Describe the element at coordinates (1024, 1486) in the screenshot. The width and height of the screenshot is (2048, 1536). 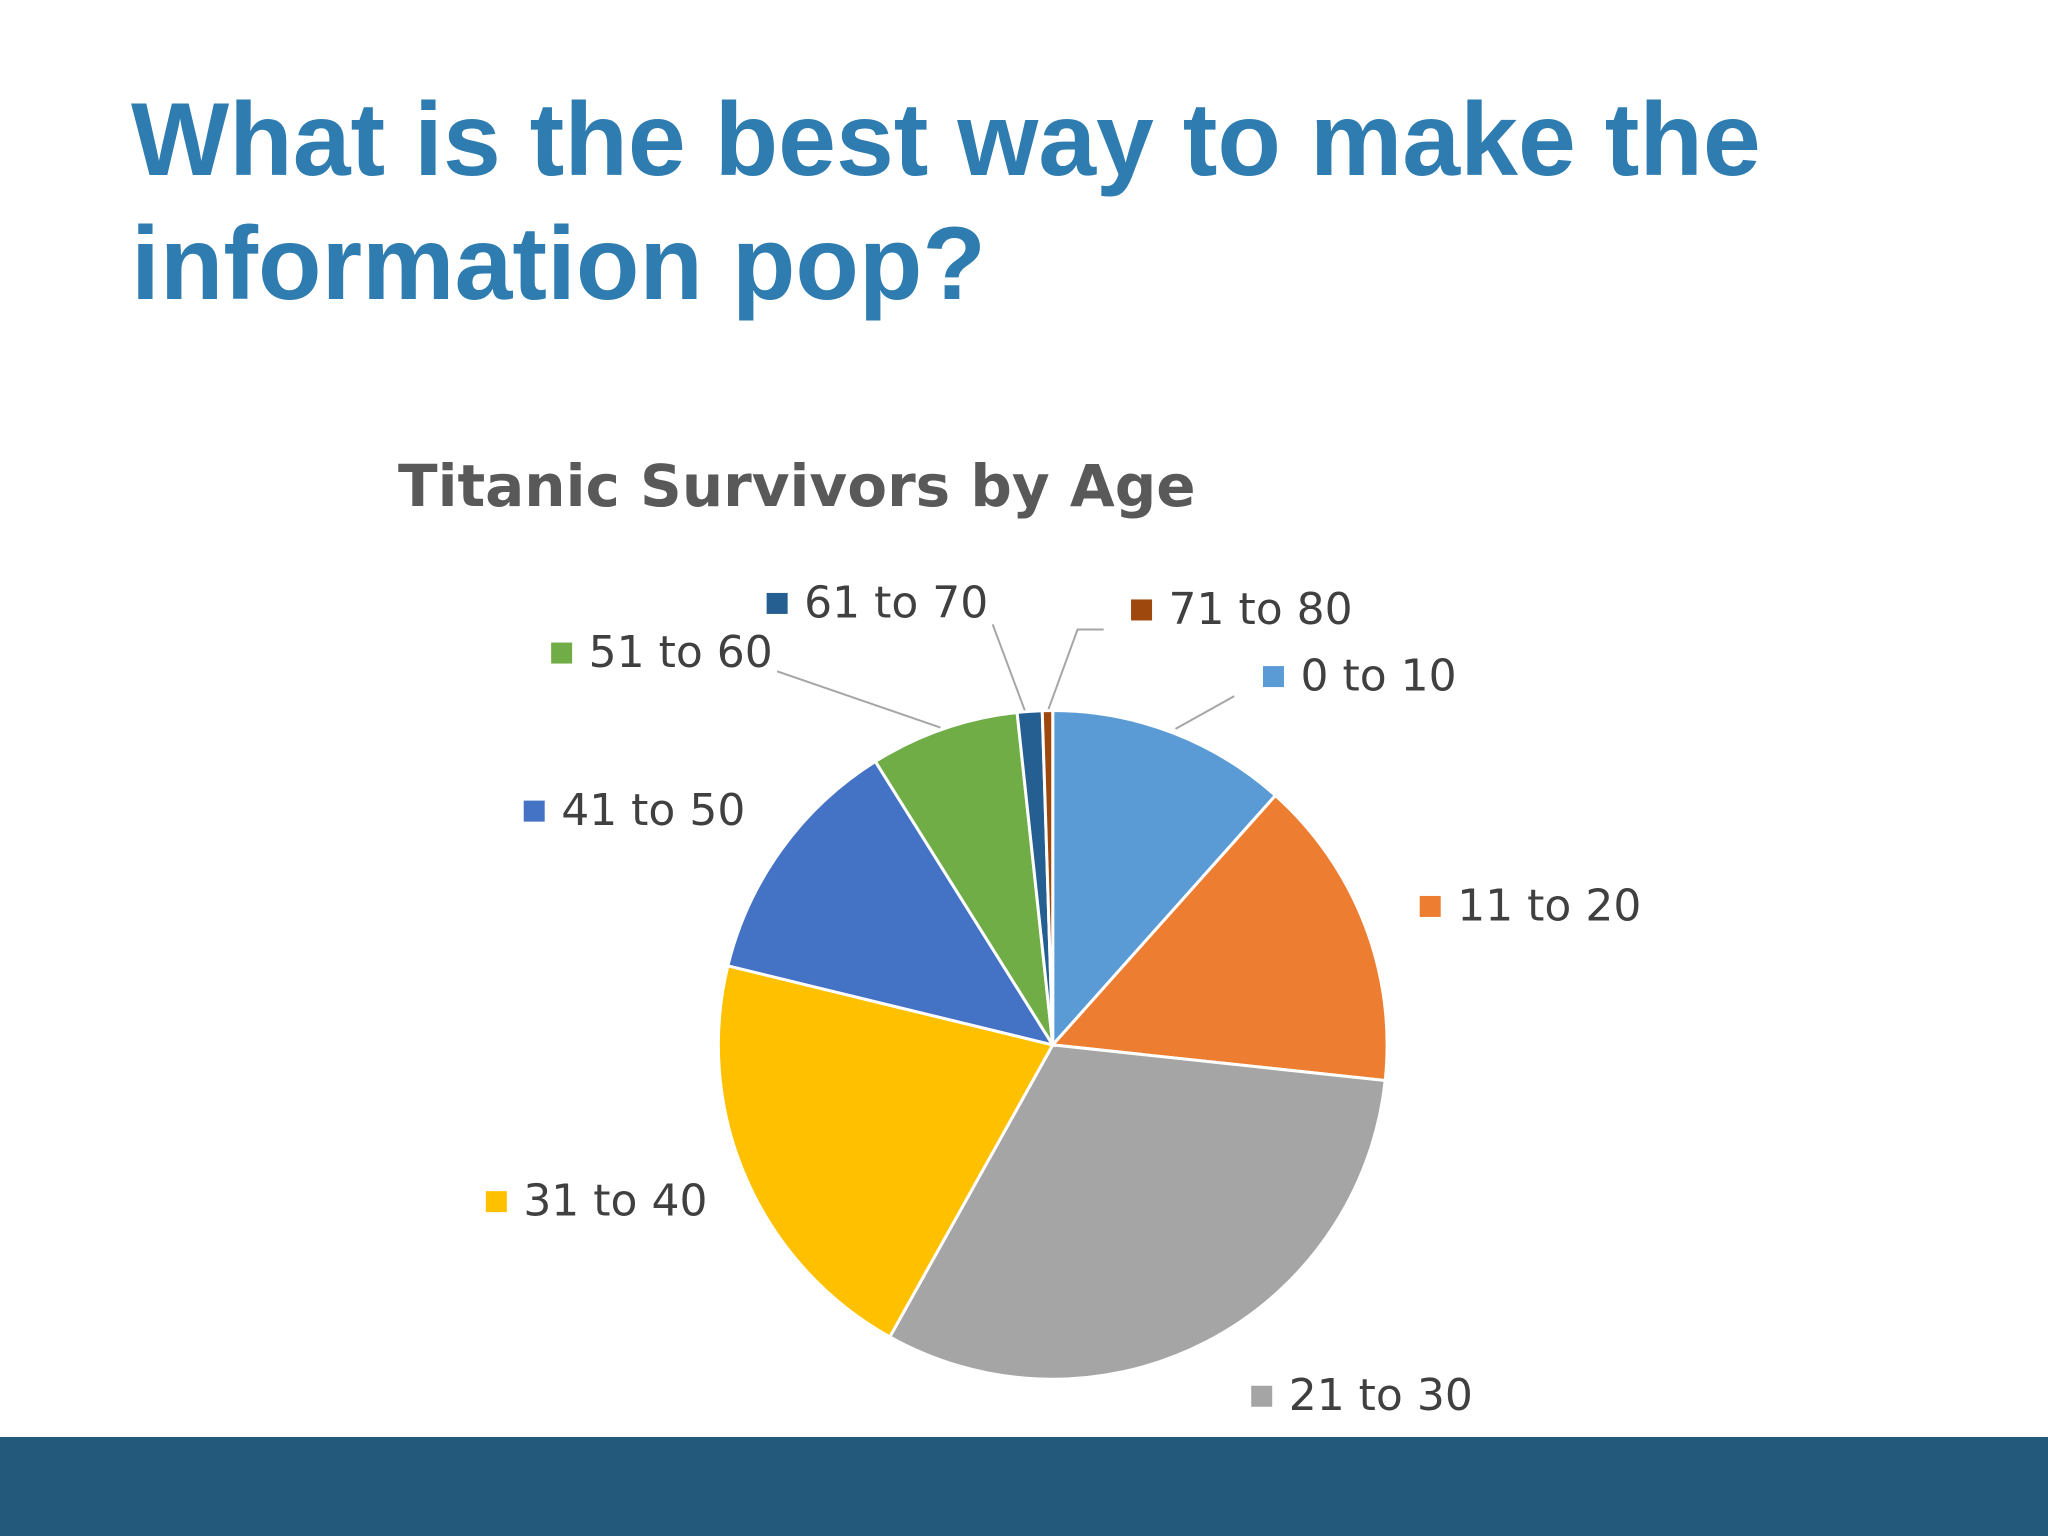
I see `footer-bar` at that location.